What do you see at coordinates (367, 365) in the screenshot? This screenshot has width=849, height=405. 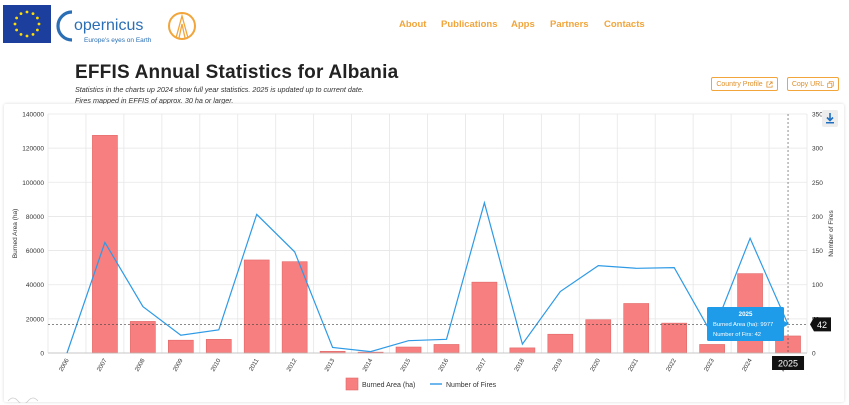 I see `x-tick-label: 2014` at bounding box center [367, 365].